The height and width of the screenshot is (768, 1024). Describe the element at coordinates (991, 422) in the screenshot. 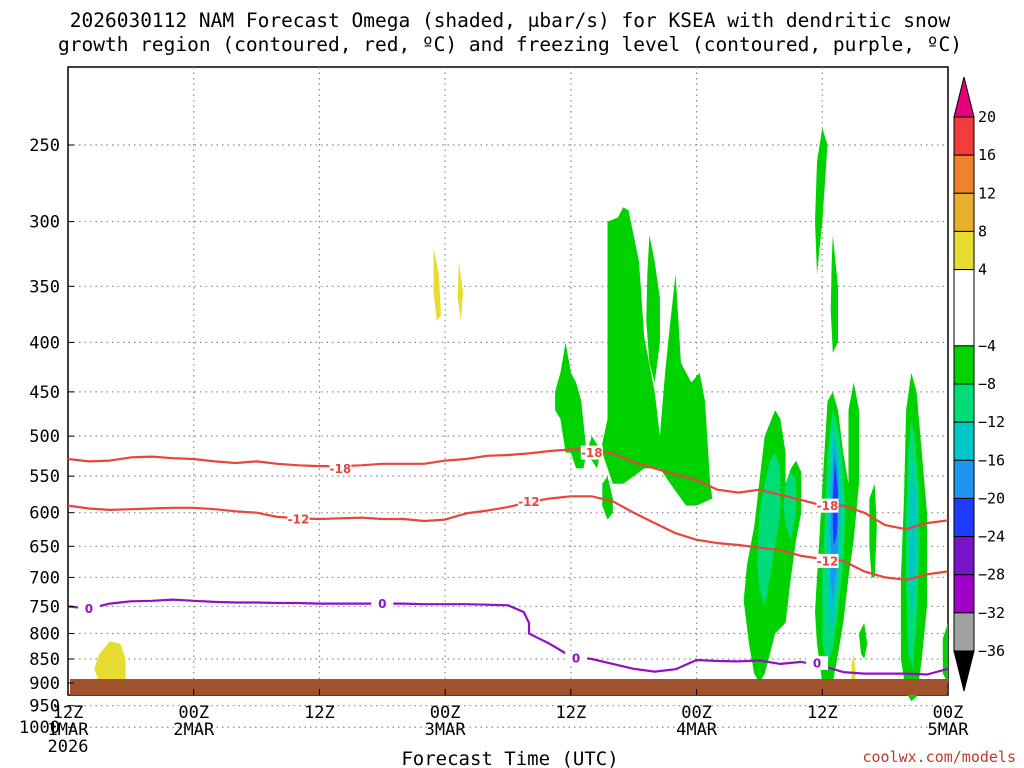

I see `colorbar-label-minus12: −12` at that location.